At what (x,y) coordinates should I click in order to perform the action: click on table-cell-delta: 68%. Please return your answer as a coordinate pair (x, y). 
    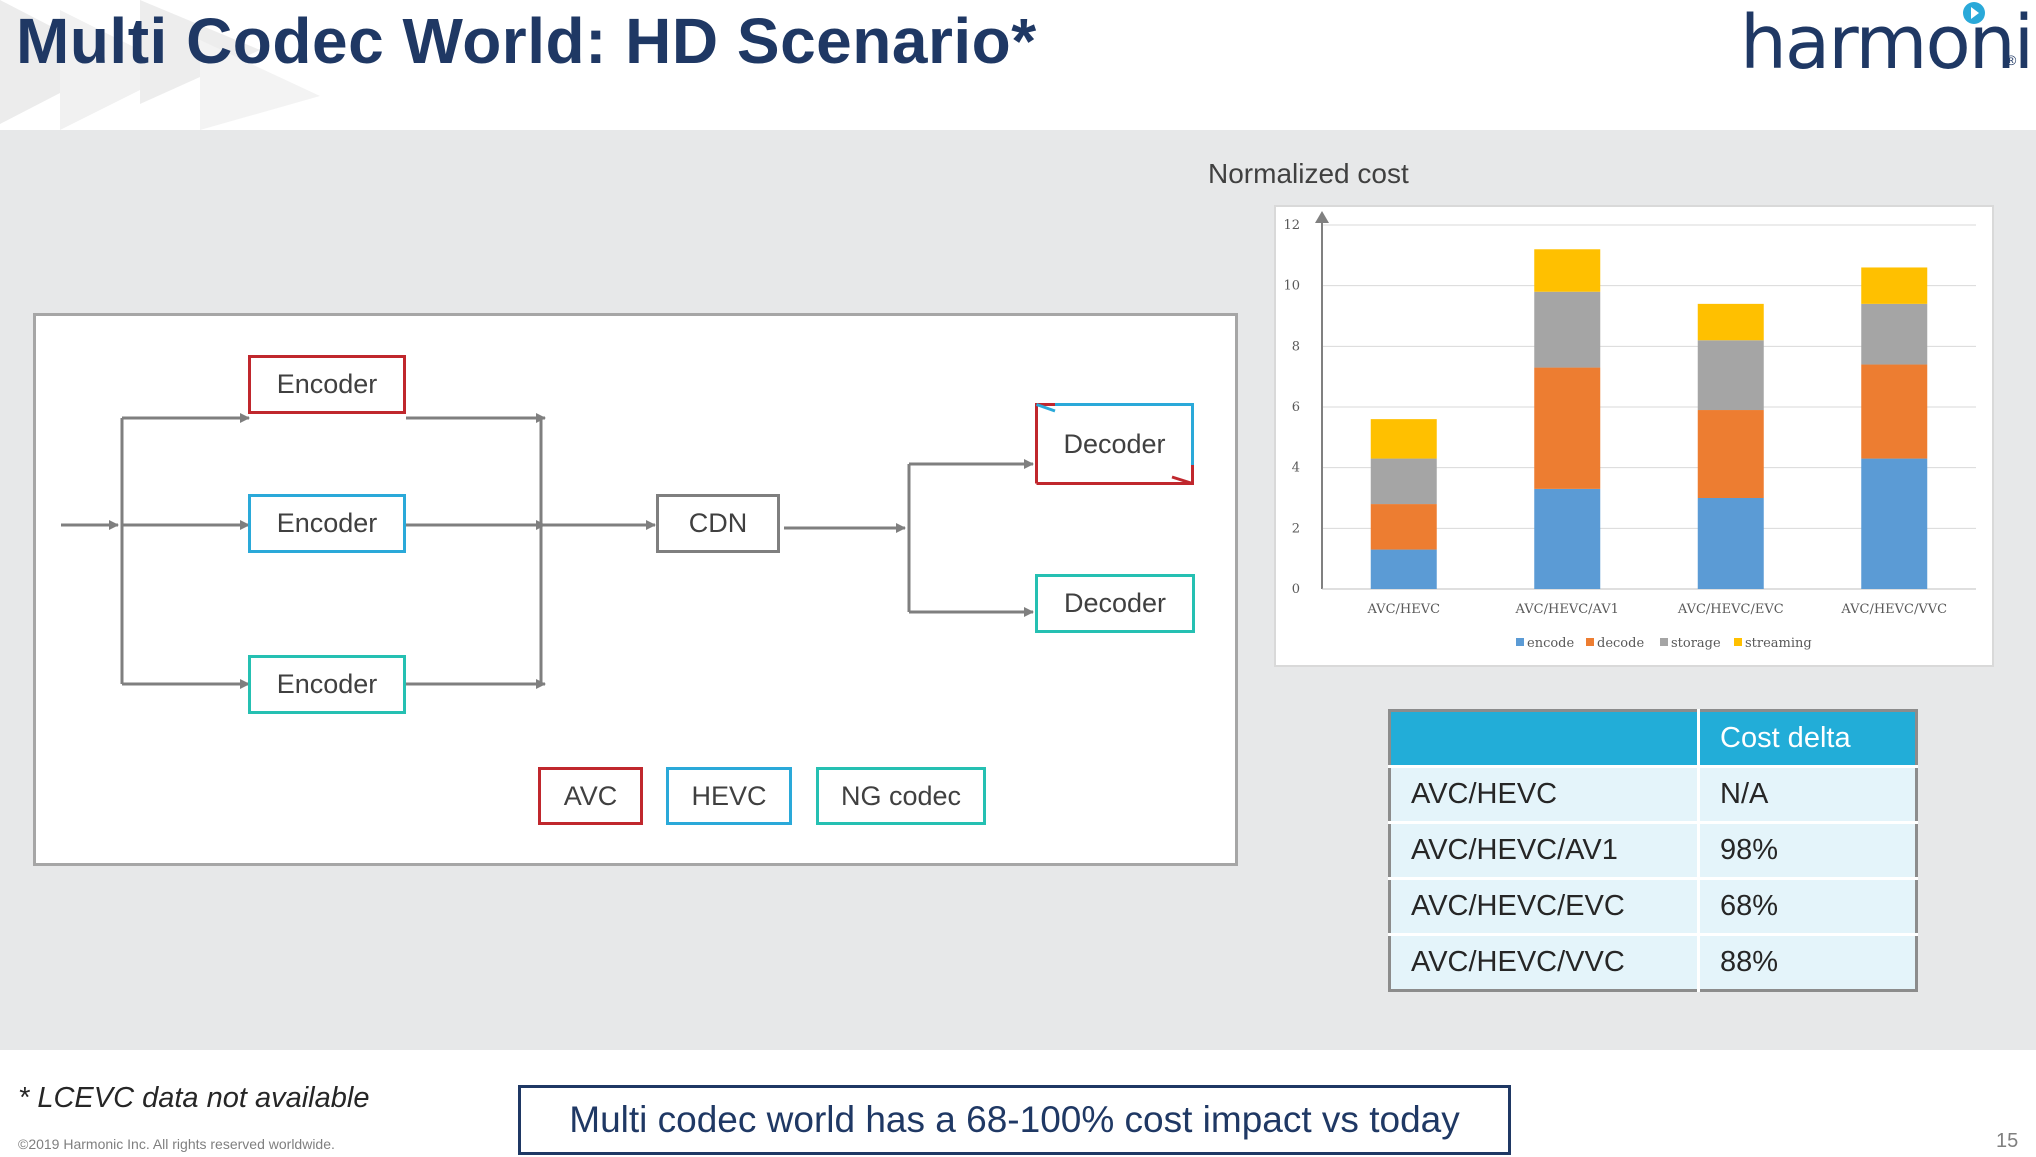
    Looking at the image, I should click on (1807, 906).